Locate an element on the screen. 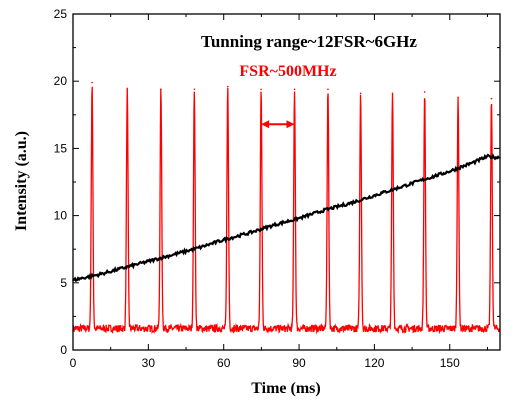 Image resolution: width=529 pixels, height=403 pixels. x-tick-label: 120 is located at coordinates (374, 363).